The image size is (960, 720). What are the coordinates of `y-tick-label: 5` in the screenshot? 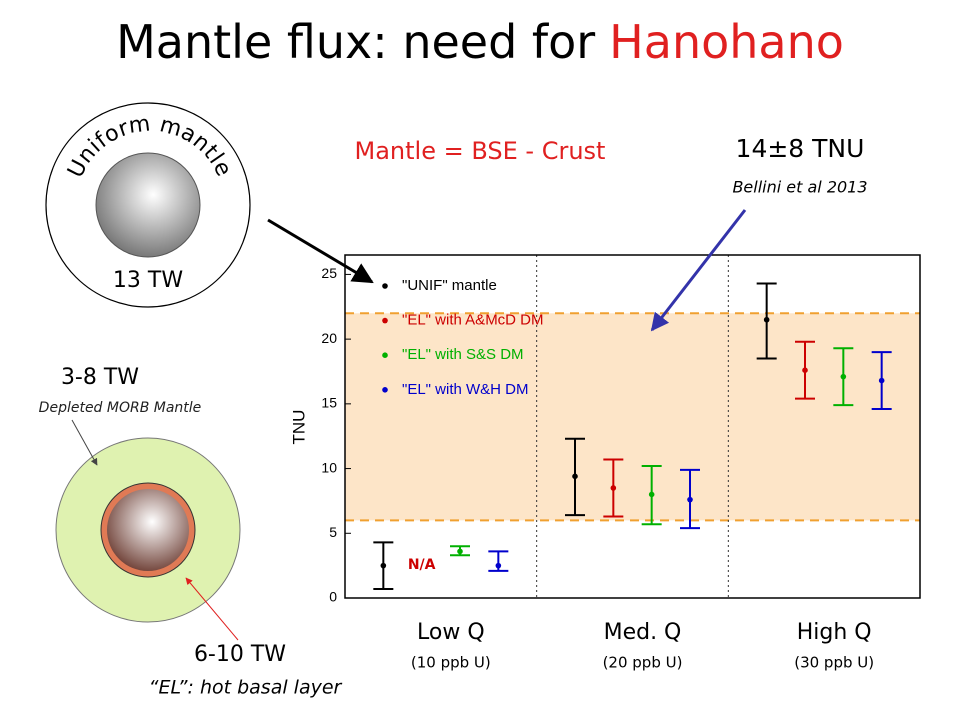 It's located at (333, 532).